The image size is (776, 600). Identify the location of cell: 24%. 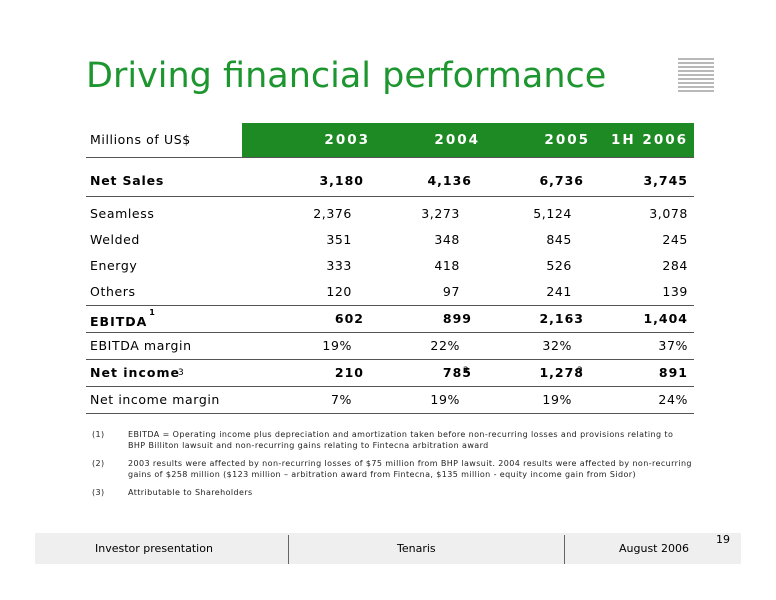
(673, 399).